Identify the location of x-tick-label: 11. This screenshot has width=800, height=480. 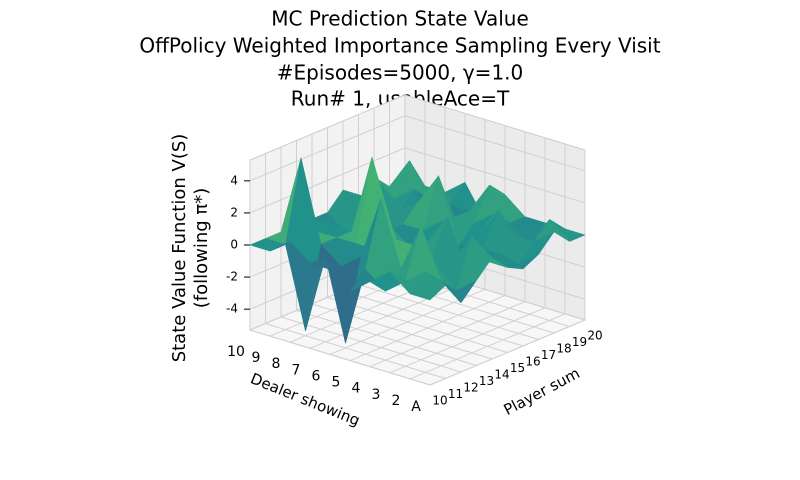
(455, 394).